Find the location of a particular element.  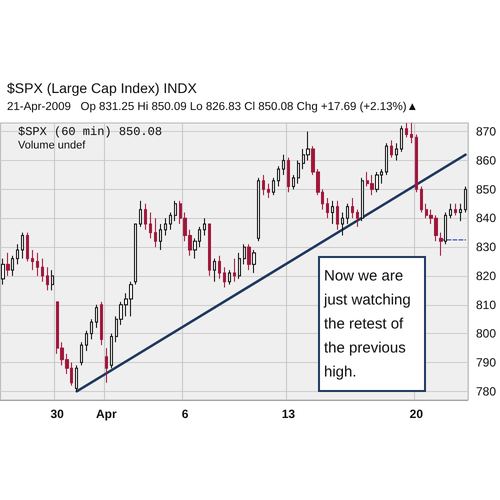

y-tick-label: 790 is located at coordinates (486, 362).